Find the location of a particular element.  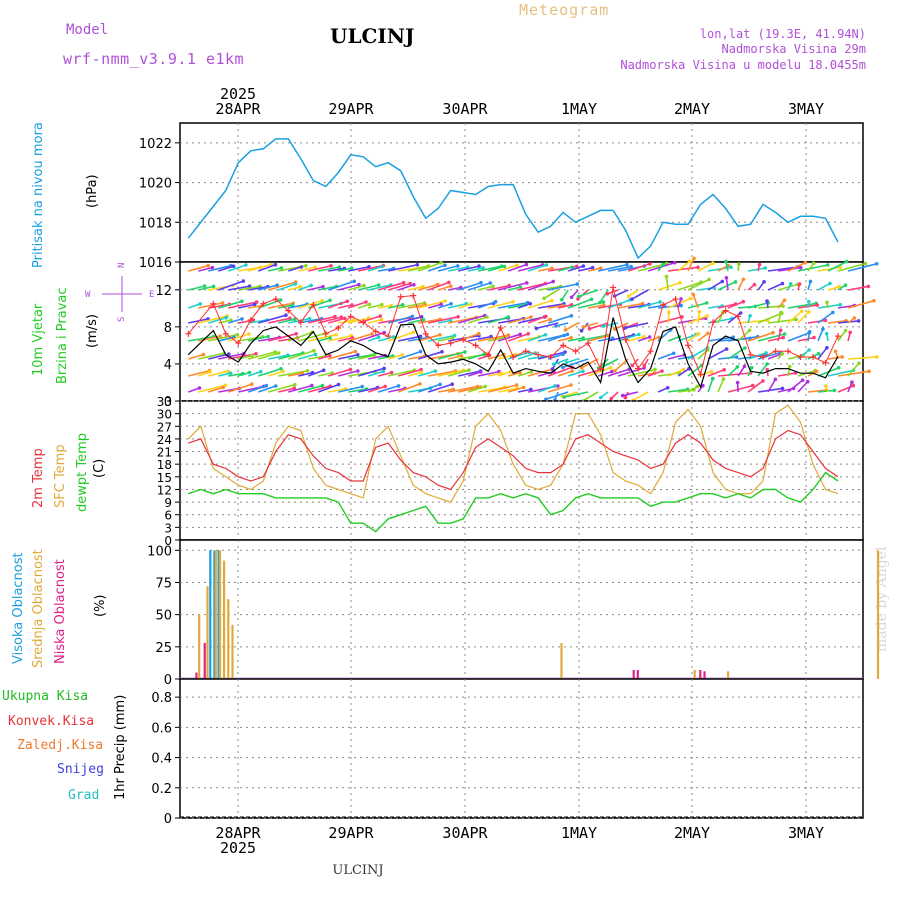

wind-panel: 0 4 8 12 is located at coordinates (517, 333).